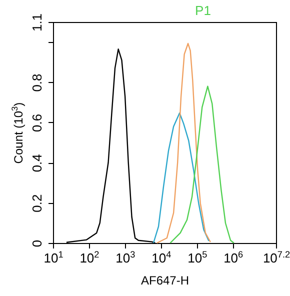  I want to click on x-tick-label: 10$^{4}$, so click(162, 258).